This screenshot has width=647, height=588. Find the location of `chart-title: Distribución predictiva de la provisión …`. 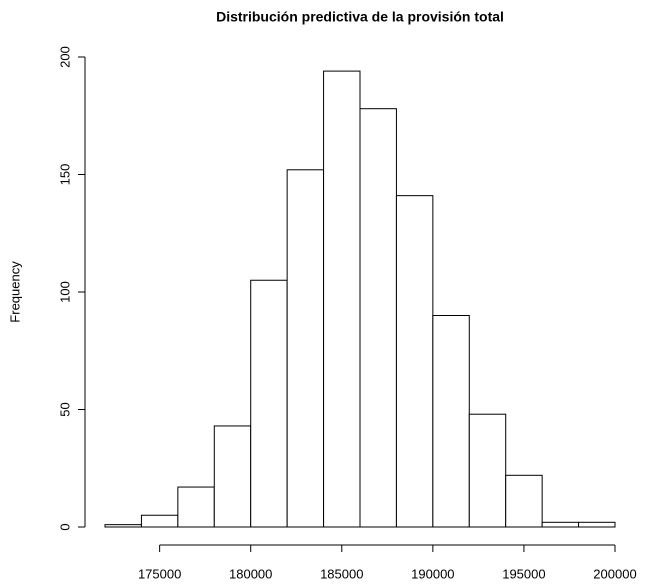

chart-title: Distribución predictiva de la provisión … is located at coordinates (360, 17).